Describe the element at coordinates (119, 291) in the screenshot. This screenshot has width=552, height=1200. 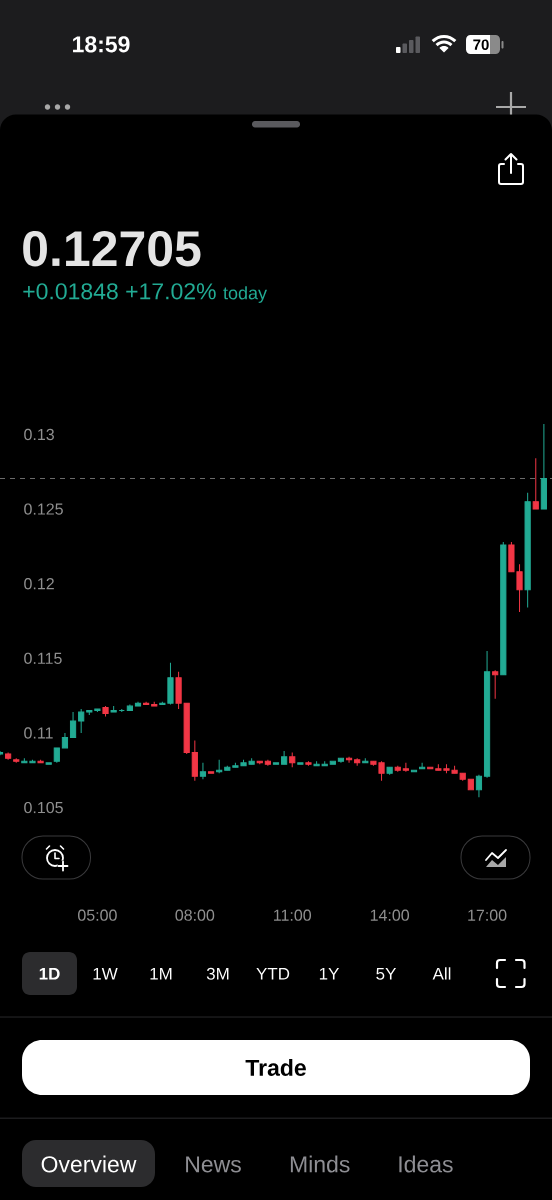
I see `text: +0.01848 +17.02%` at that location.